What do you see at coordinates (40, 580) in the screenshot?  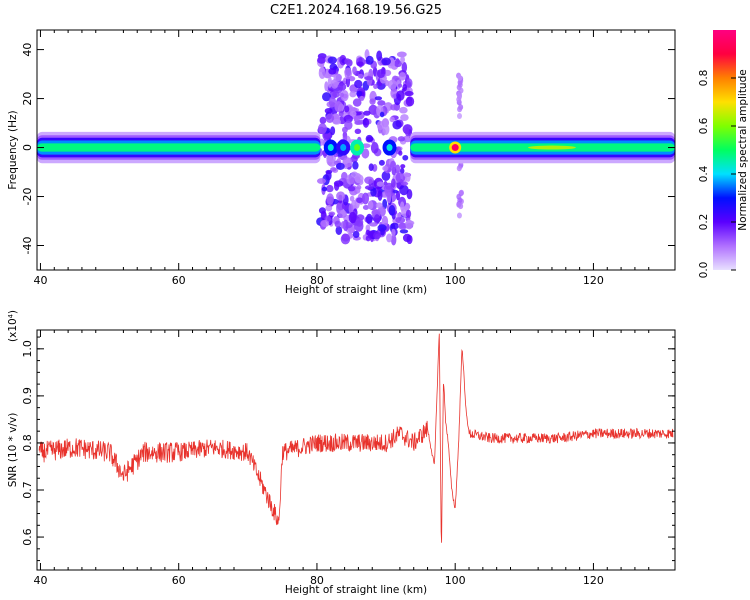 I see `x-tick-label: 40` at bounding box center [40, 580].